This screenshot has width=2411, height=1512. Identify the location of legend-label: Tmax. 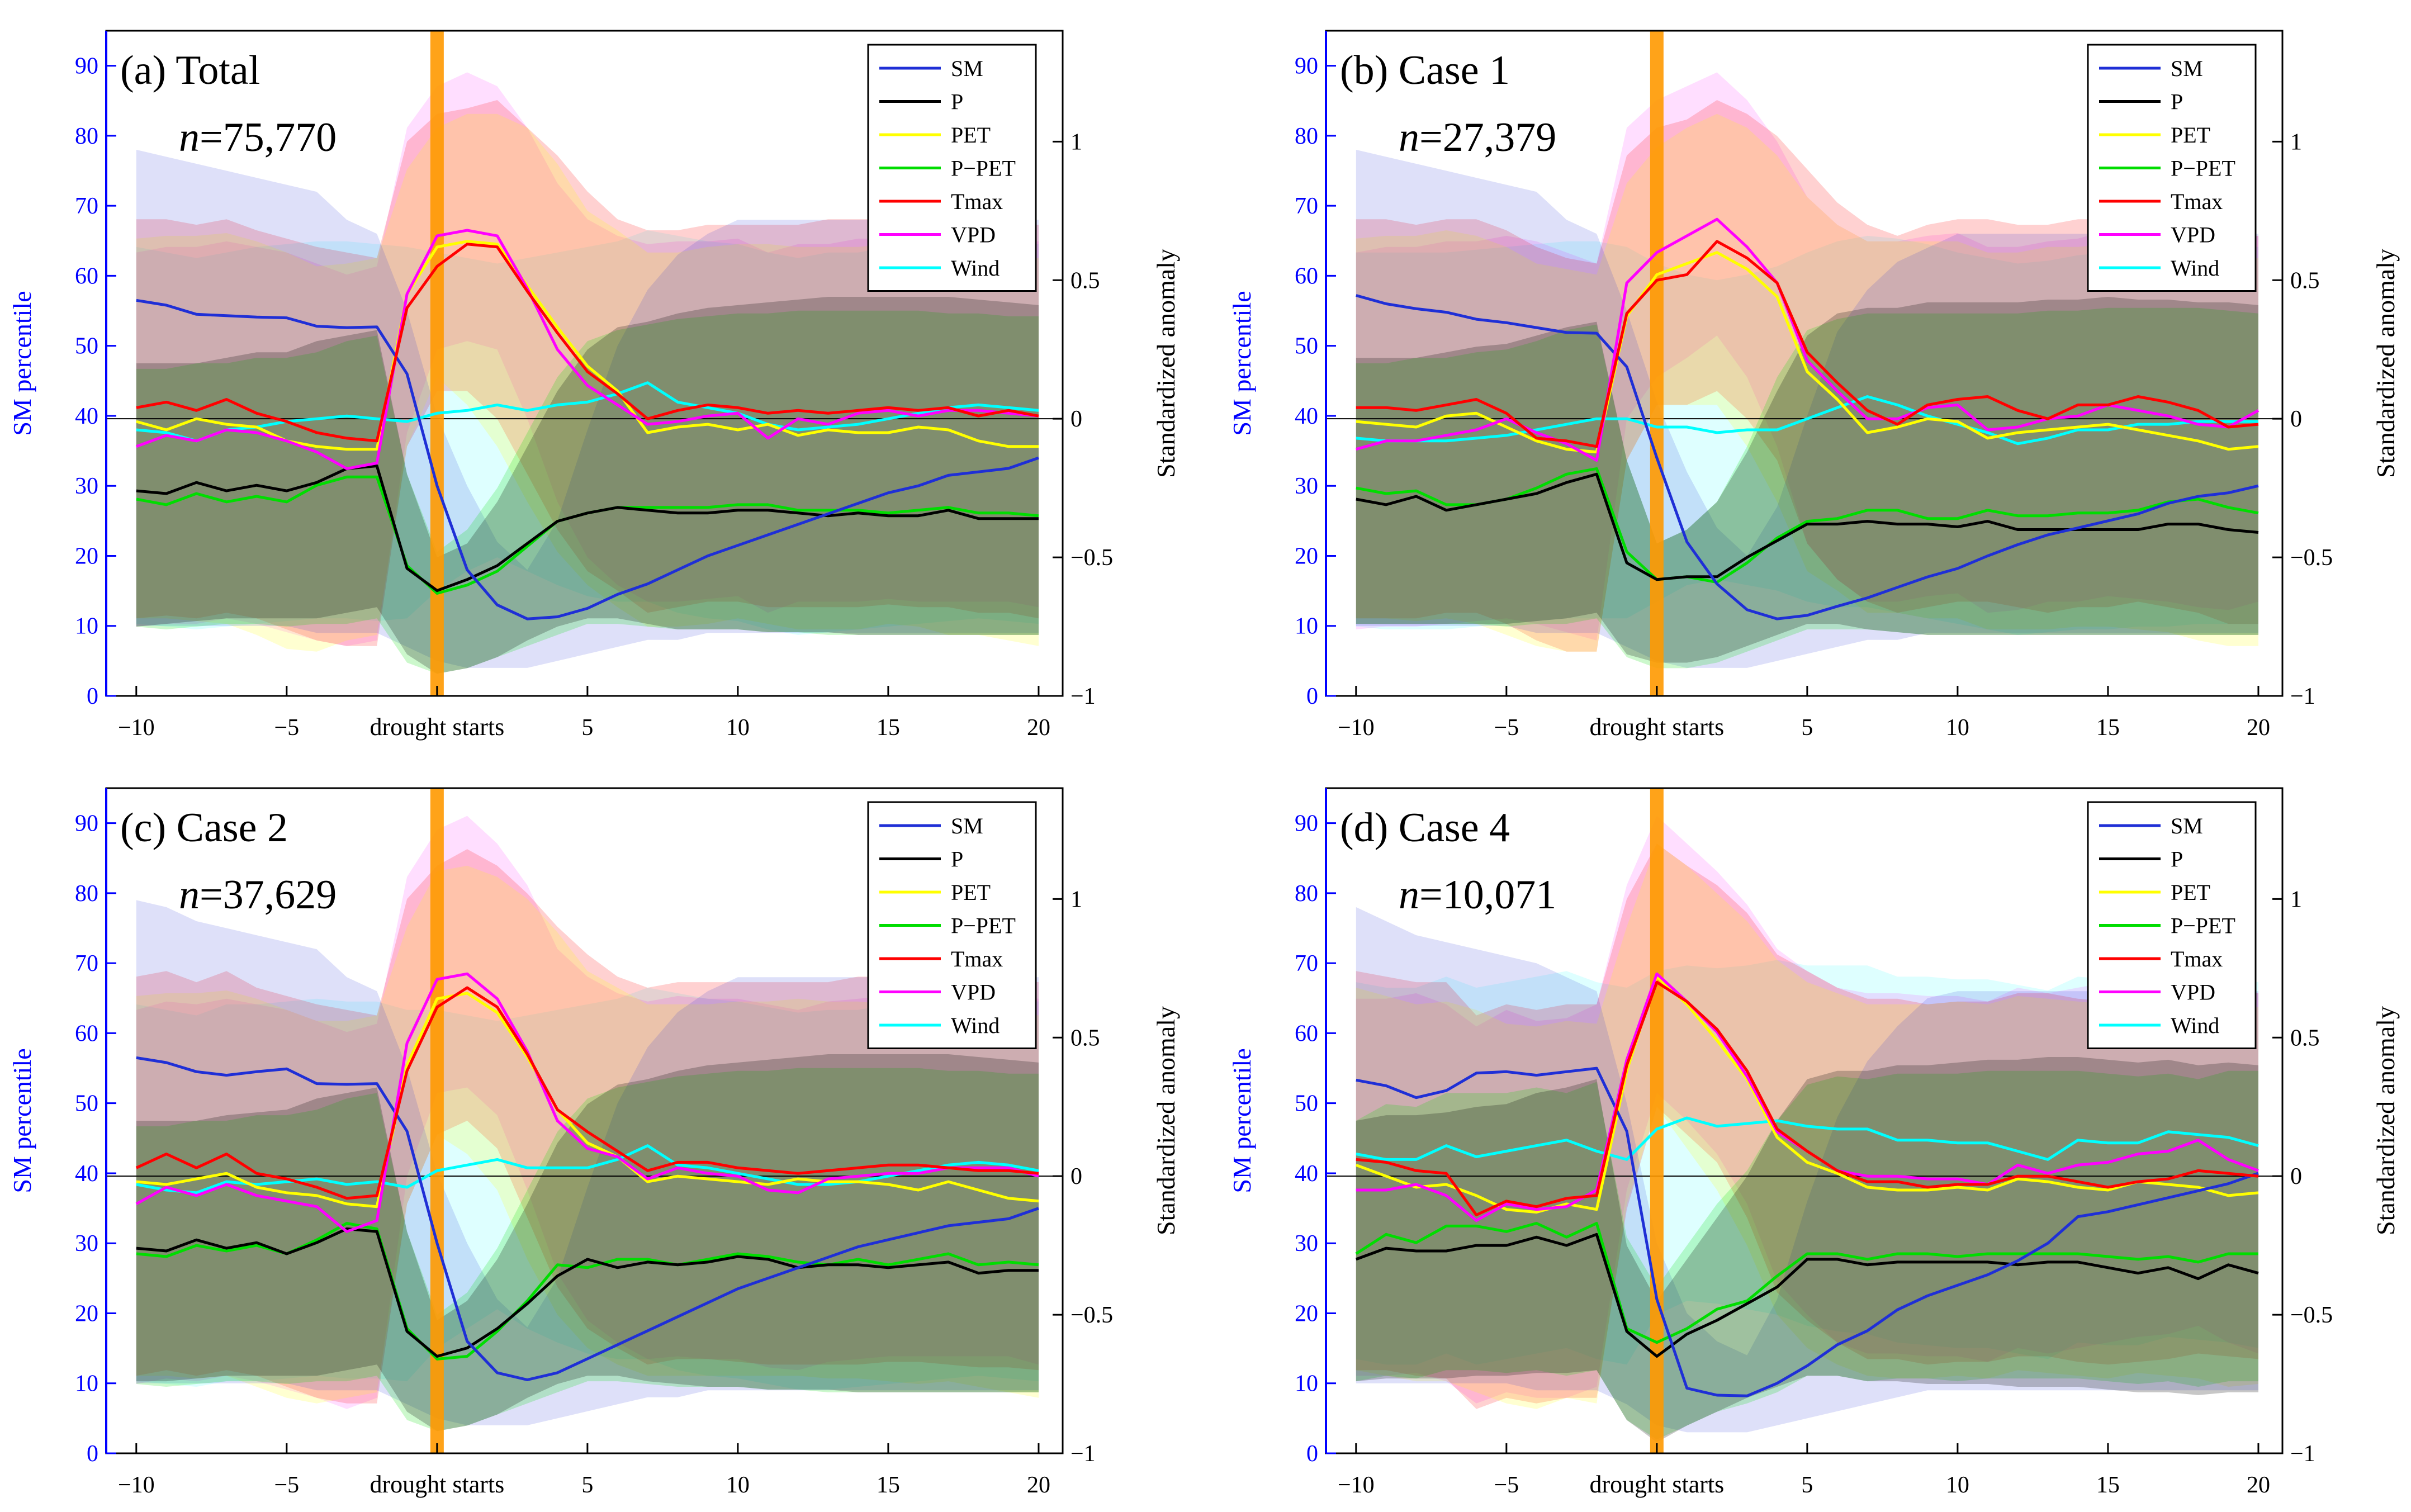
(977, 958).